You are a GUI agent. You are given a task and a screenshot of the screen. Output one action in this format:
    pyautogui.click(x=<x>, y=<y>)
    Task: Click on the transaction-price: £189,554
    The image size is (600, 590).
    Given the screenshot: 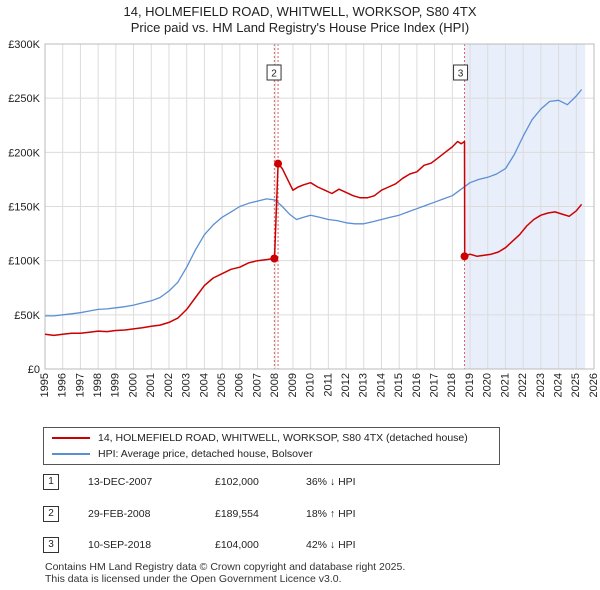 What is the action you would take?
    pyautogui.click(x=237, y=514)
    